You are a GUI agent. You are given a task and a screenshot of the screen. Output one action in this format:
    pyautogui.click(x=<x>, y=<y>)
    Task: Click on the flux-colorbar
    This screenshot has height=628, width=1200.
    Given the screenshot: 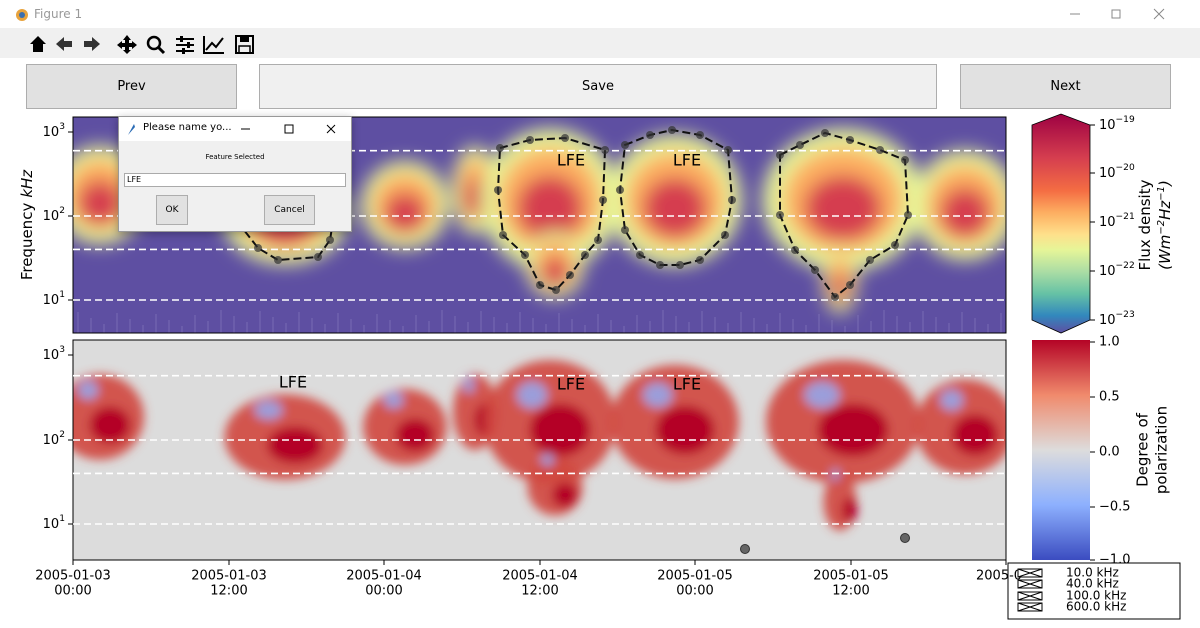 What is the action you would take?
    pyautogui.click(x=1061, y=223)
    